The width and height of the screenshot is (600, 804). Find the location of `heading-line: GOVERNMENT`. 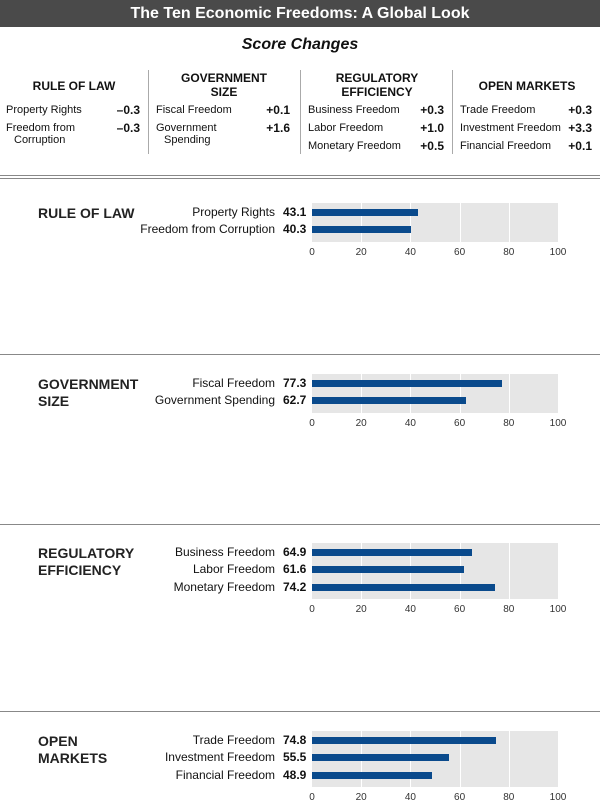

heading-line: GOVERNMENT is located at coordinates (223, 78).